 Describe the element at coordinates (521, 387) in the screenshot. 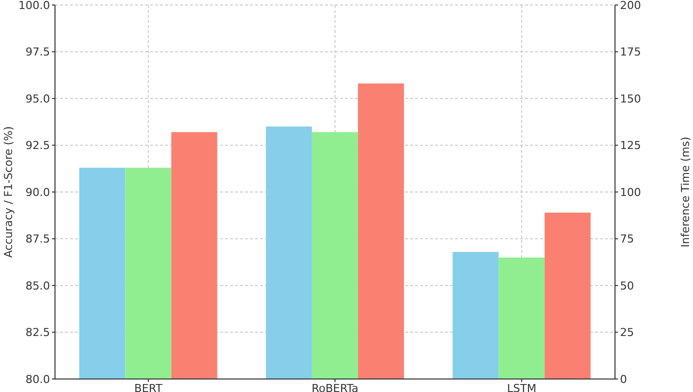

I see `x-tick-label: LSTM` at that location.